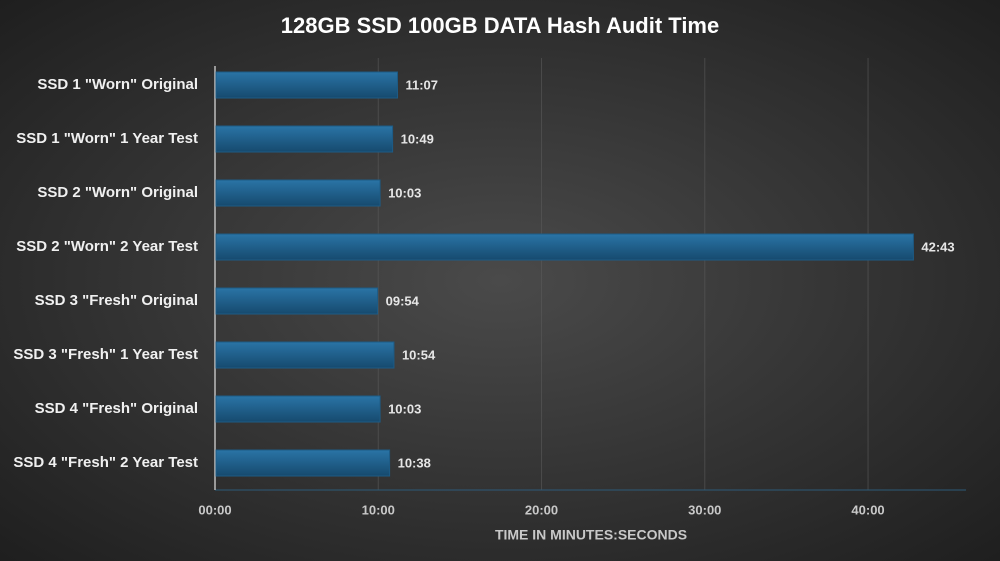 This screenshot has height=561, width=1000. What do you see at coordinates (937, 246) in the screenshot?
I see `value-label: 42:43` at bounding box center [937, 246].